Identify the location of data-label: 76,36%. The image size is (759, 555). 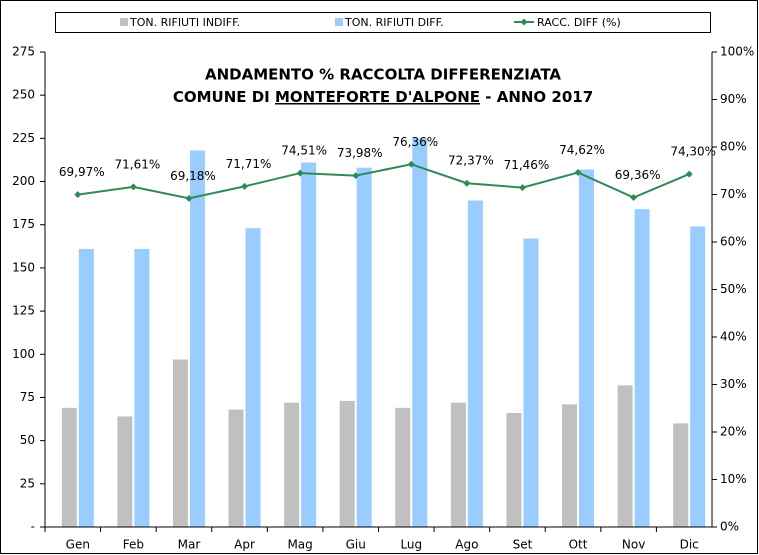
(415, 142).